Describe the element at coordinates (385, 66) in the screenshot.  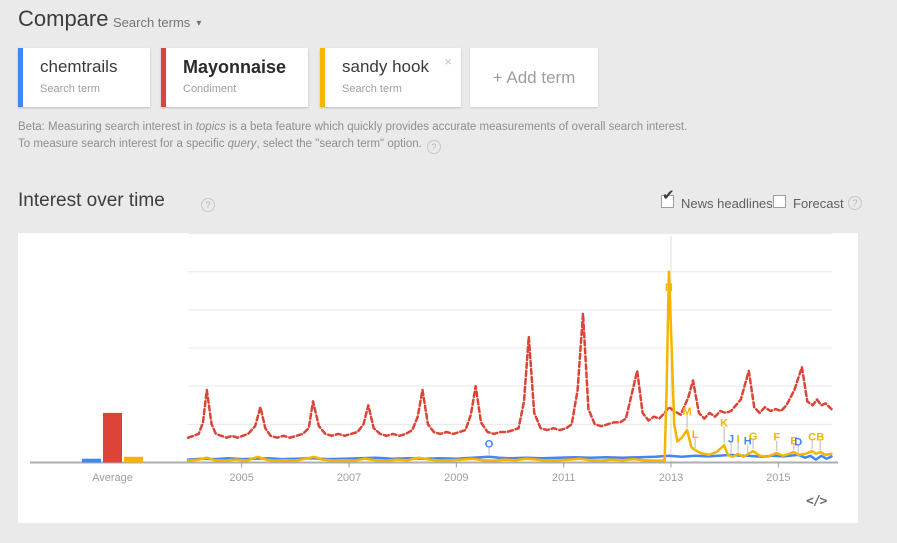
I see `term-label: sandy hook` at that location.